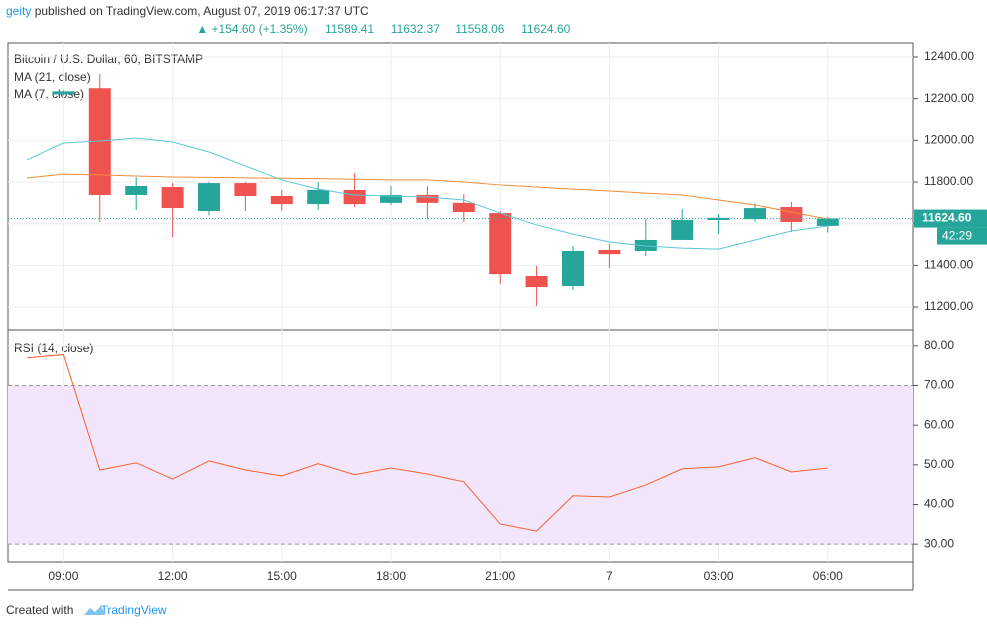 The height and width of the screenshot is (633, 987). Describe the element at coordinates (18, 11) in the screenshot. I see `publisher: geity` at that location.